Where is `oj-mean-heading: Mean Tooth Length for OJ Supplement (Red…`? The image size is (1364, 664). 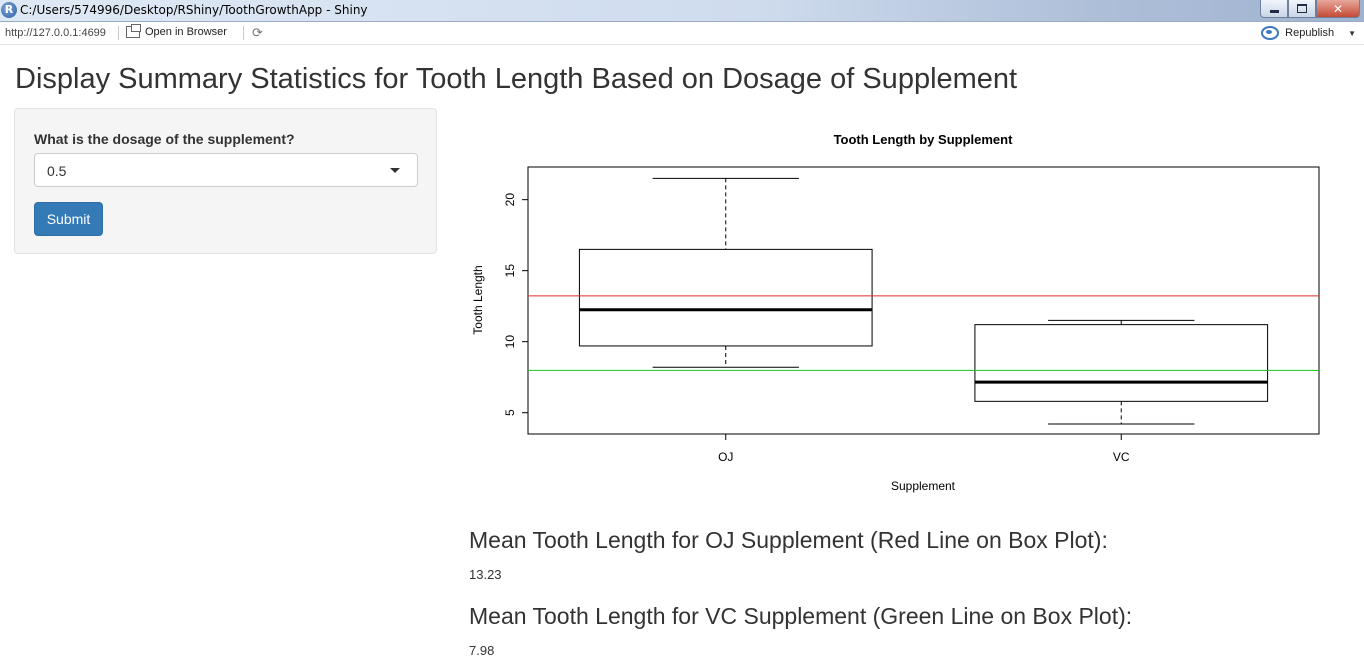 oj-mean-heading: Mean Tooth Length for OJ Supplement (Red… is located at coordinates (788, 540).